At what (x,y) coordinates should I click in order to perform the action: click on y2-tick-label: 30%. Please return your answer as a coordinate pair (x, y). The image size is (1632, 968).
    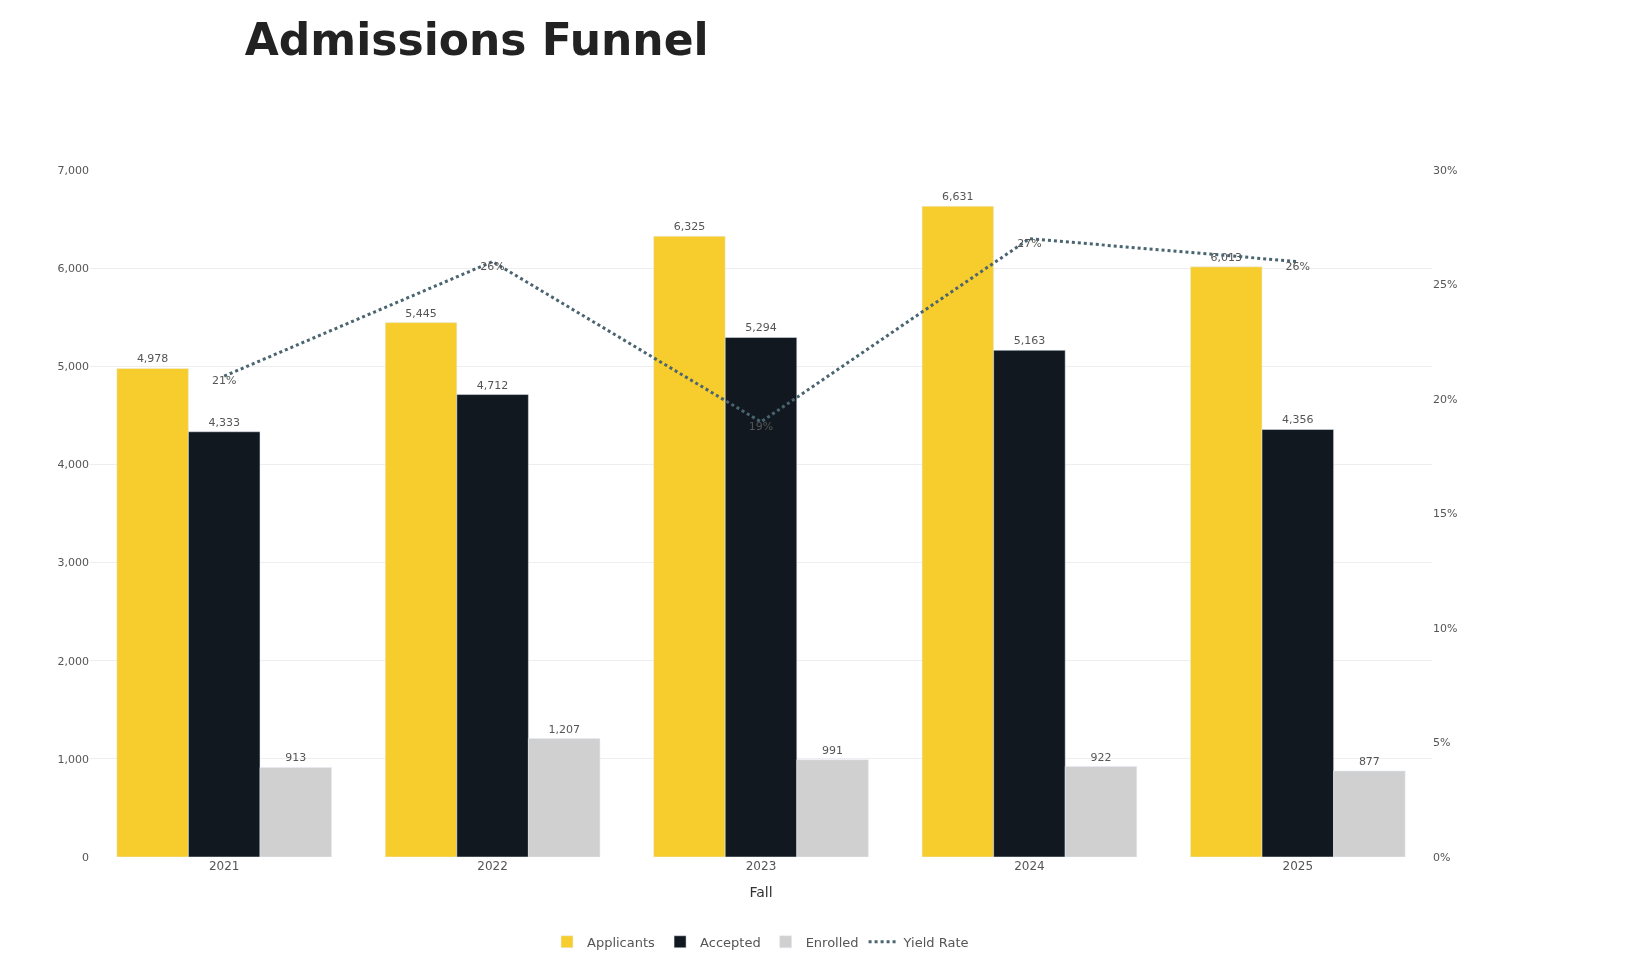
    Looking at the image, I should click on (1445, 170).